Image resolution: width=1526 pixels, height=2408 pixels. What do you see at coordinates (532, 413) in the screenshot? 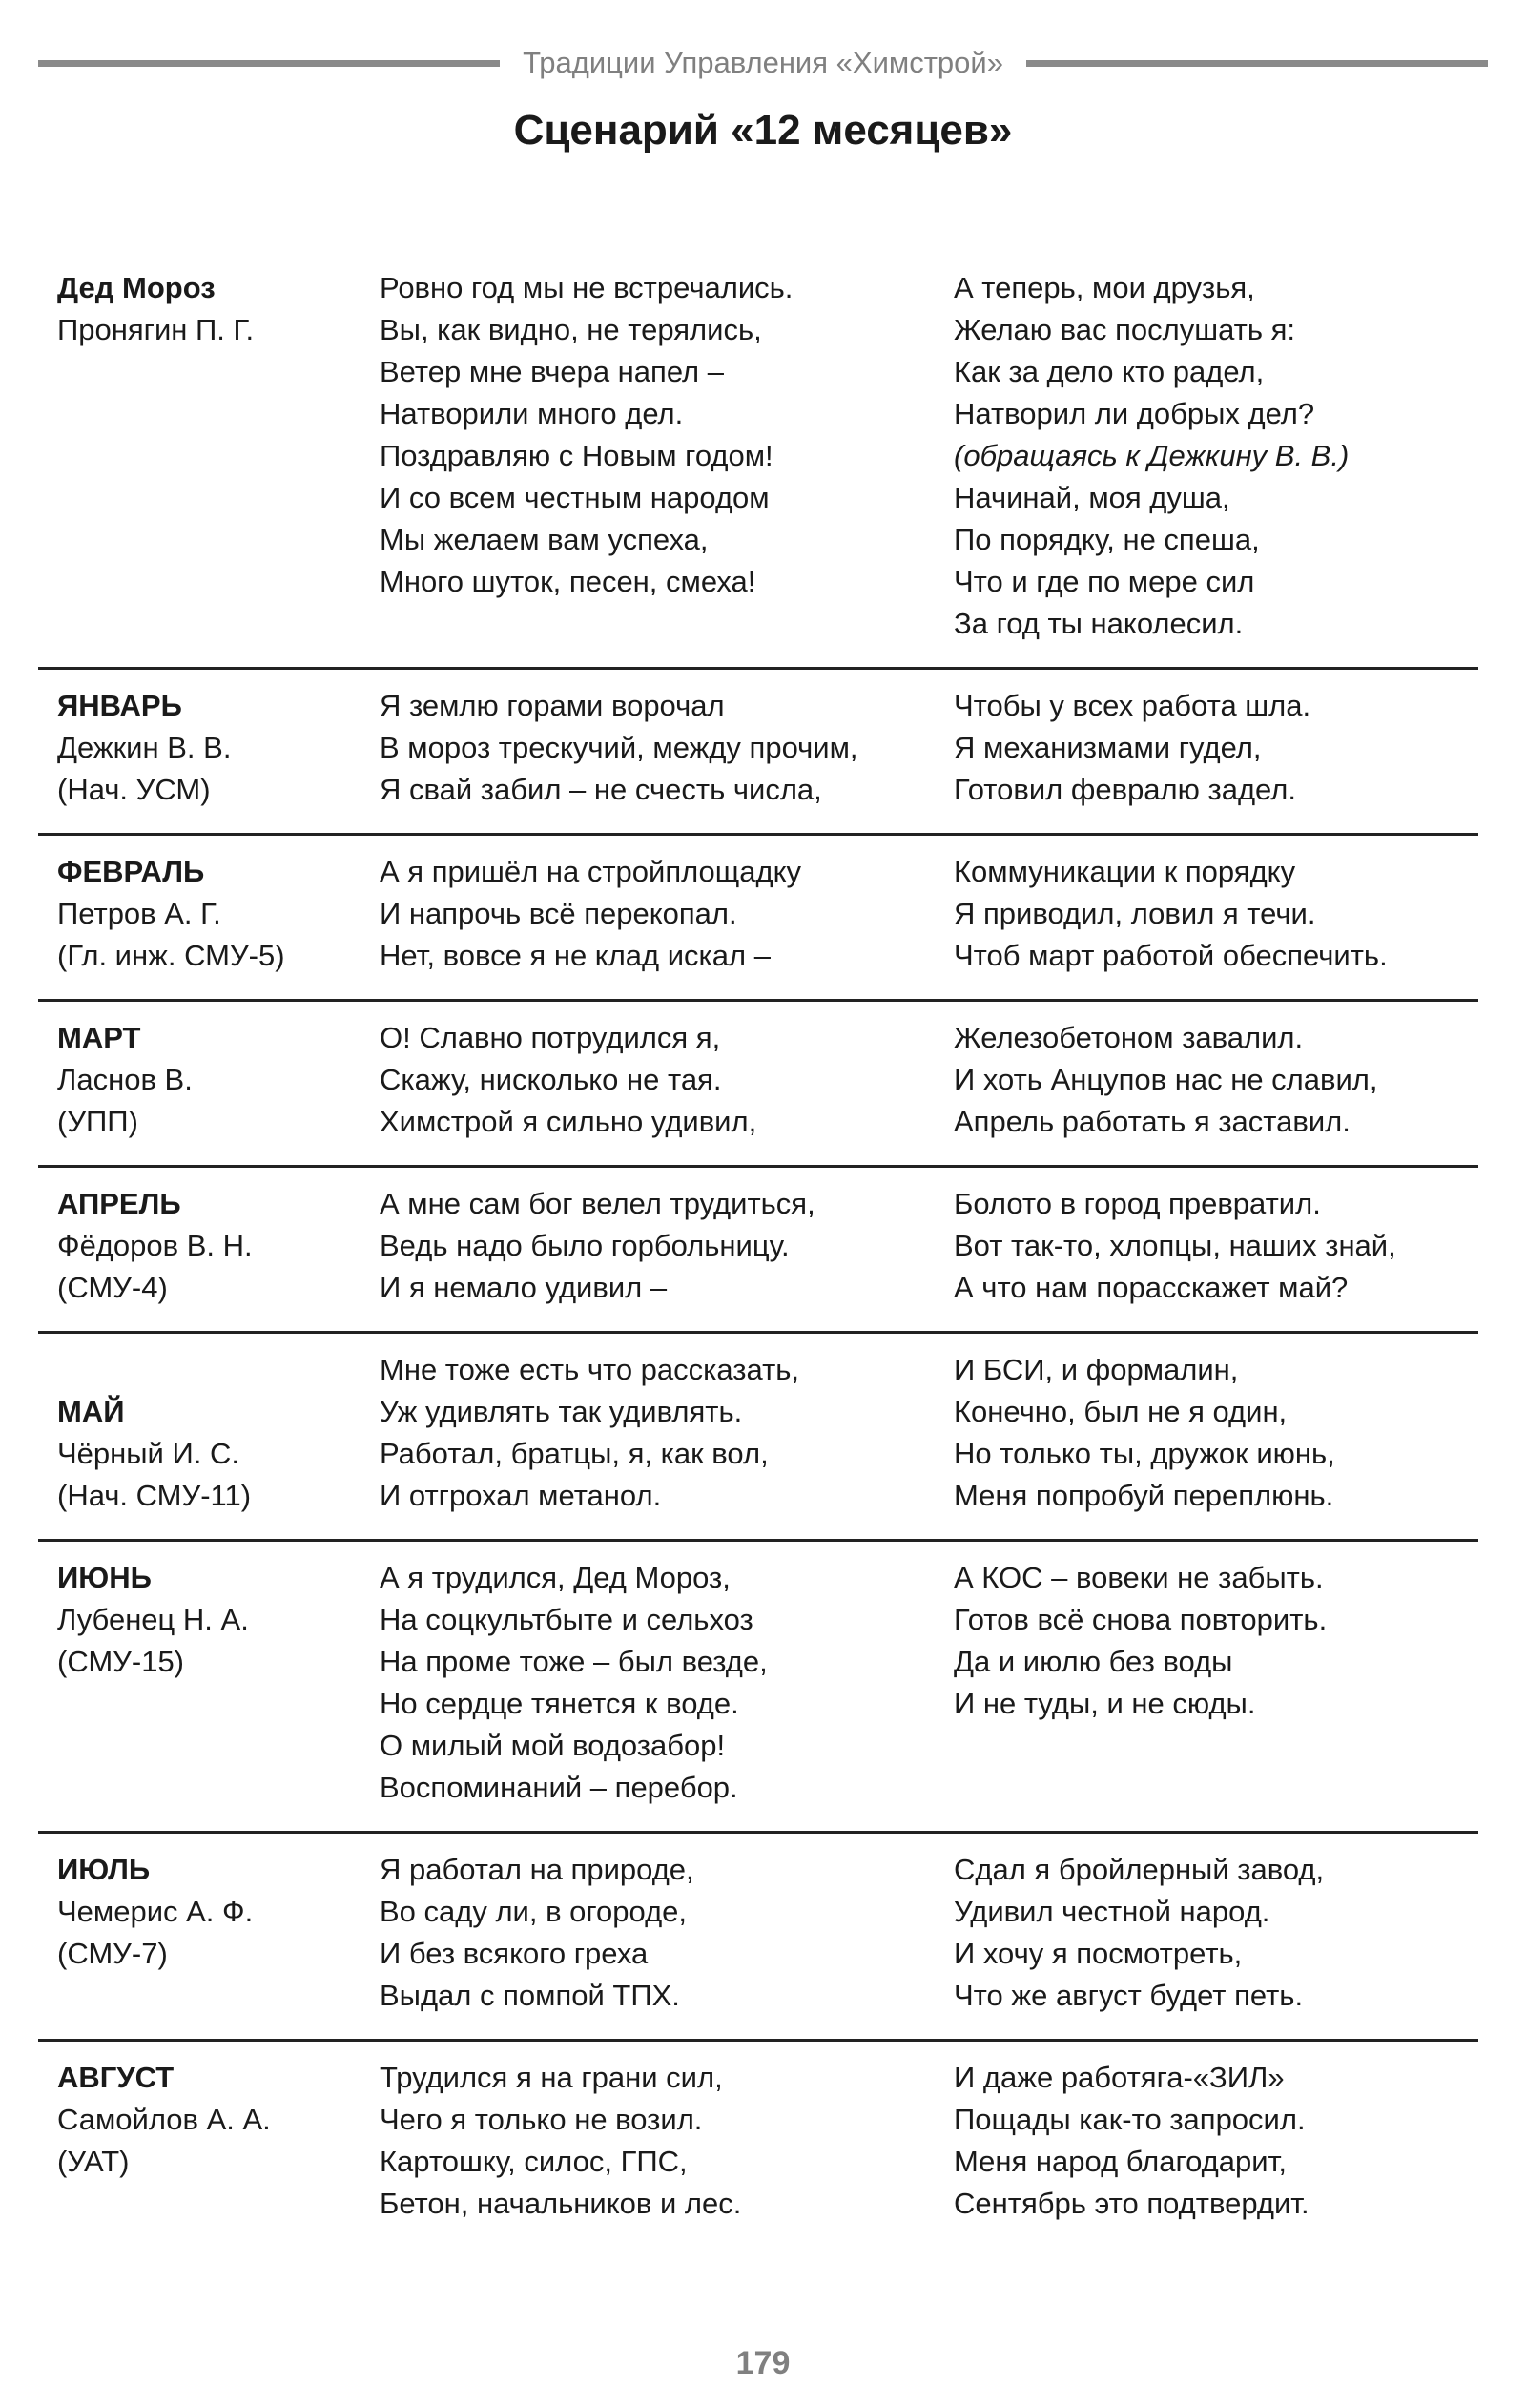
I see `verse-line: Натворили много дел.` at bounding box center [532, 413].